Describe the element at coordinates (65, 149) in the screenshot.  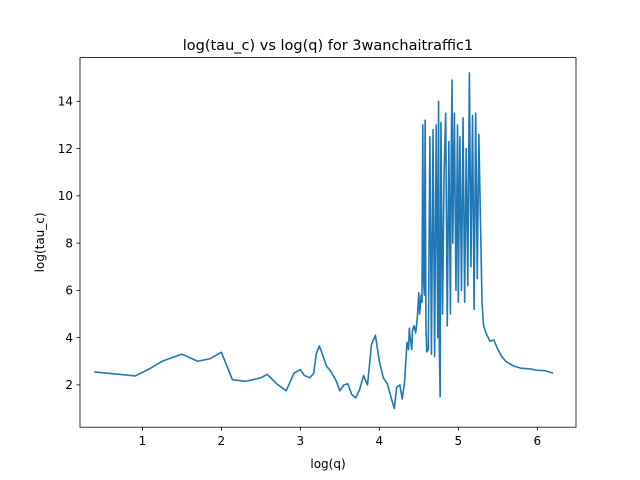
I see `y-tick-label: 12` at that location.